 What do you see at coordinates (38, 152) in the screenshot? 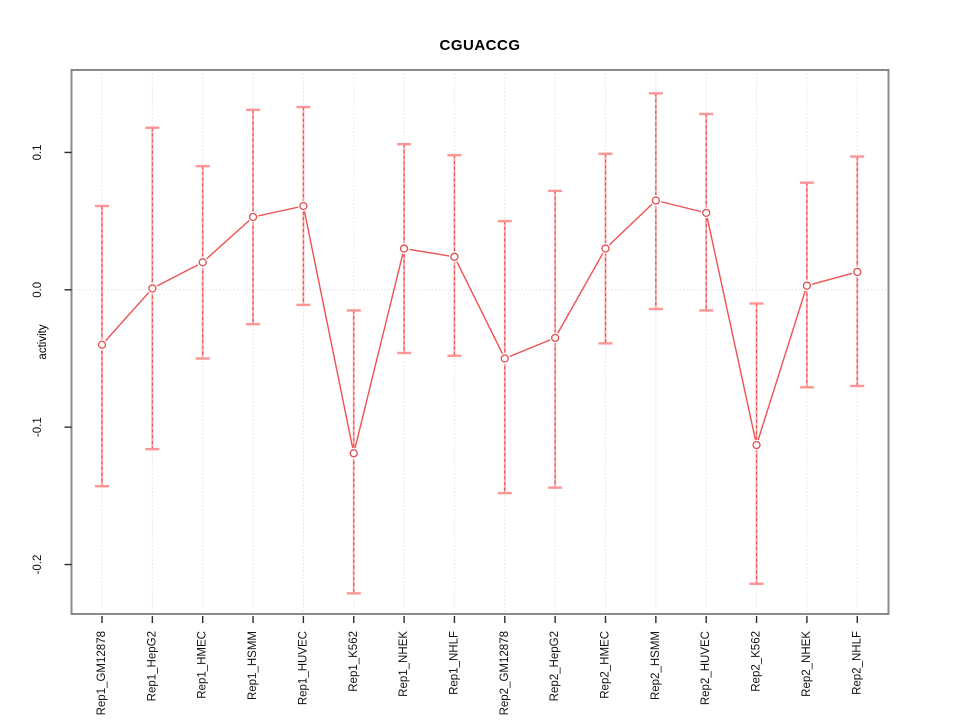
I see `y-tick-label: 0.1` at bounding box center [38, 152].